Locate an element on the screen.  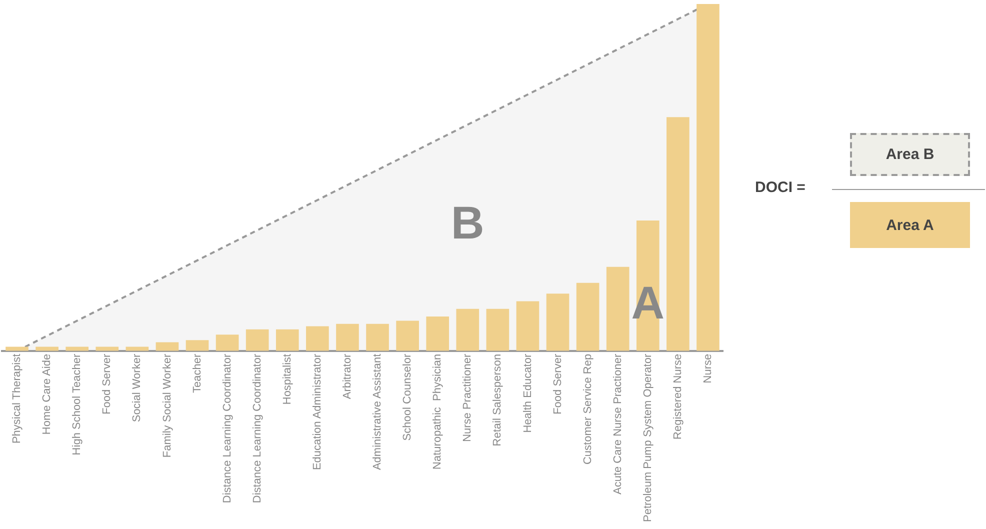
x-tick-label: Home Care Aide is located at coordinates (47, 394).